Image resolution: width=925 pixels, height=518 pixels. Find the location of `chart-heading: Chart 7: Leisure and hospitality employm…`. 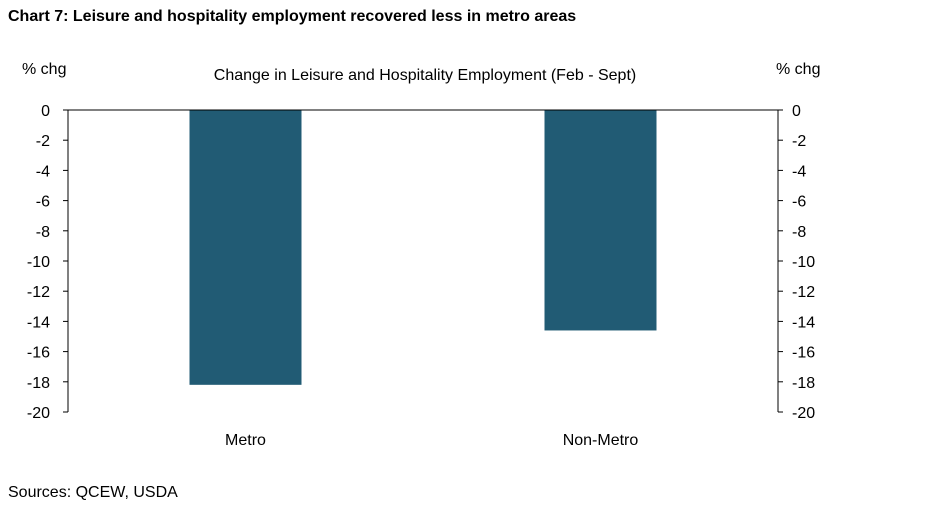

chart-heading: Chart 7: Leisure and hospitality employm… is located at coordinates (292, 16).